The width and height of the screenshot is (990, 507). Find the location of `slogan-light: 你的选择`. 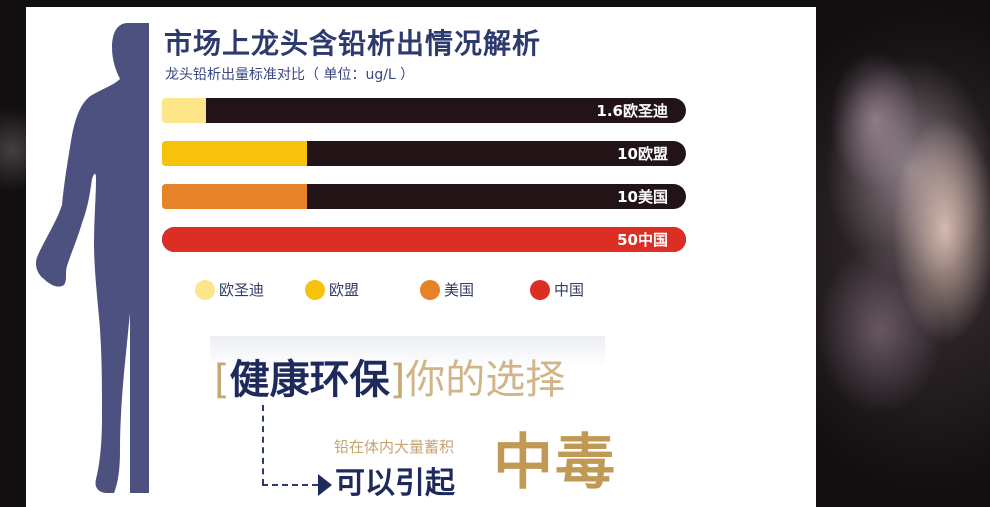

slogan-light: 你的选择 is located at coordinates (485, 380).